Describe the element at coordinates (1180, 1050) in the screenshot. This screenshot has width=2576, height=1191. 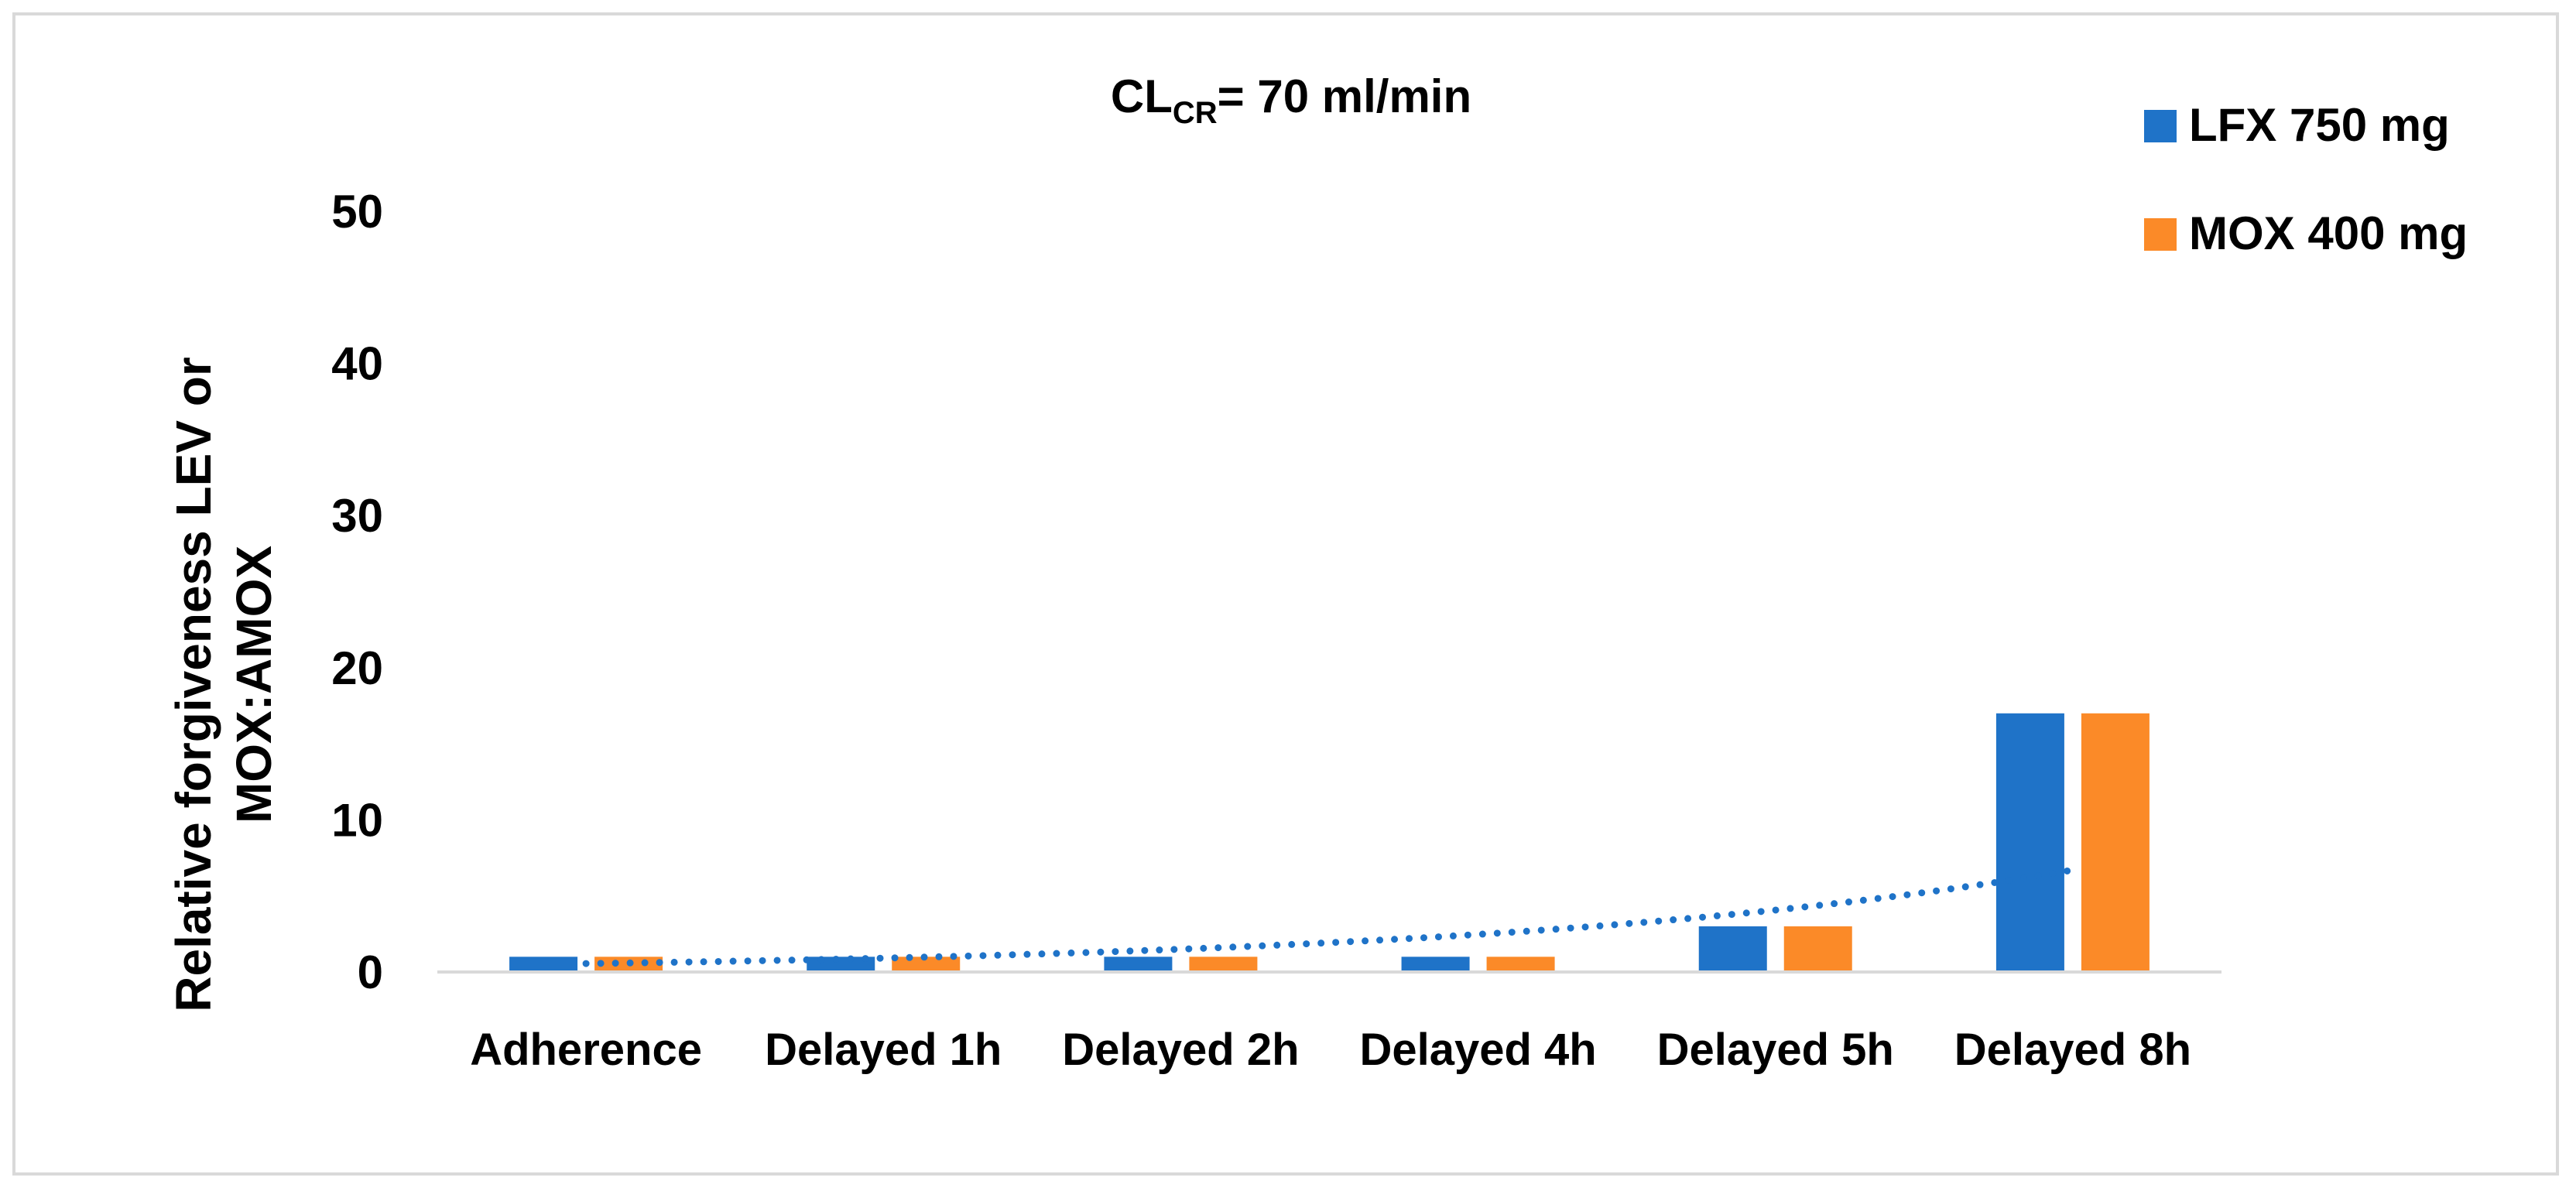
I see `x-tick-label: Delayed 2h` at that location.